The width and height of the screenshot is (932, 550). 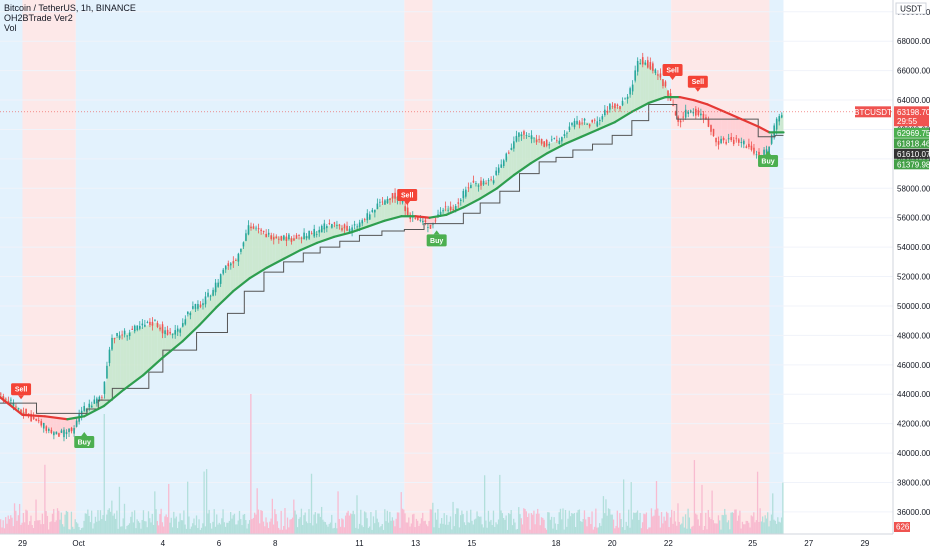 I want to click on y-tick-label: 36000.00, so click(x=914, y=512).